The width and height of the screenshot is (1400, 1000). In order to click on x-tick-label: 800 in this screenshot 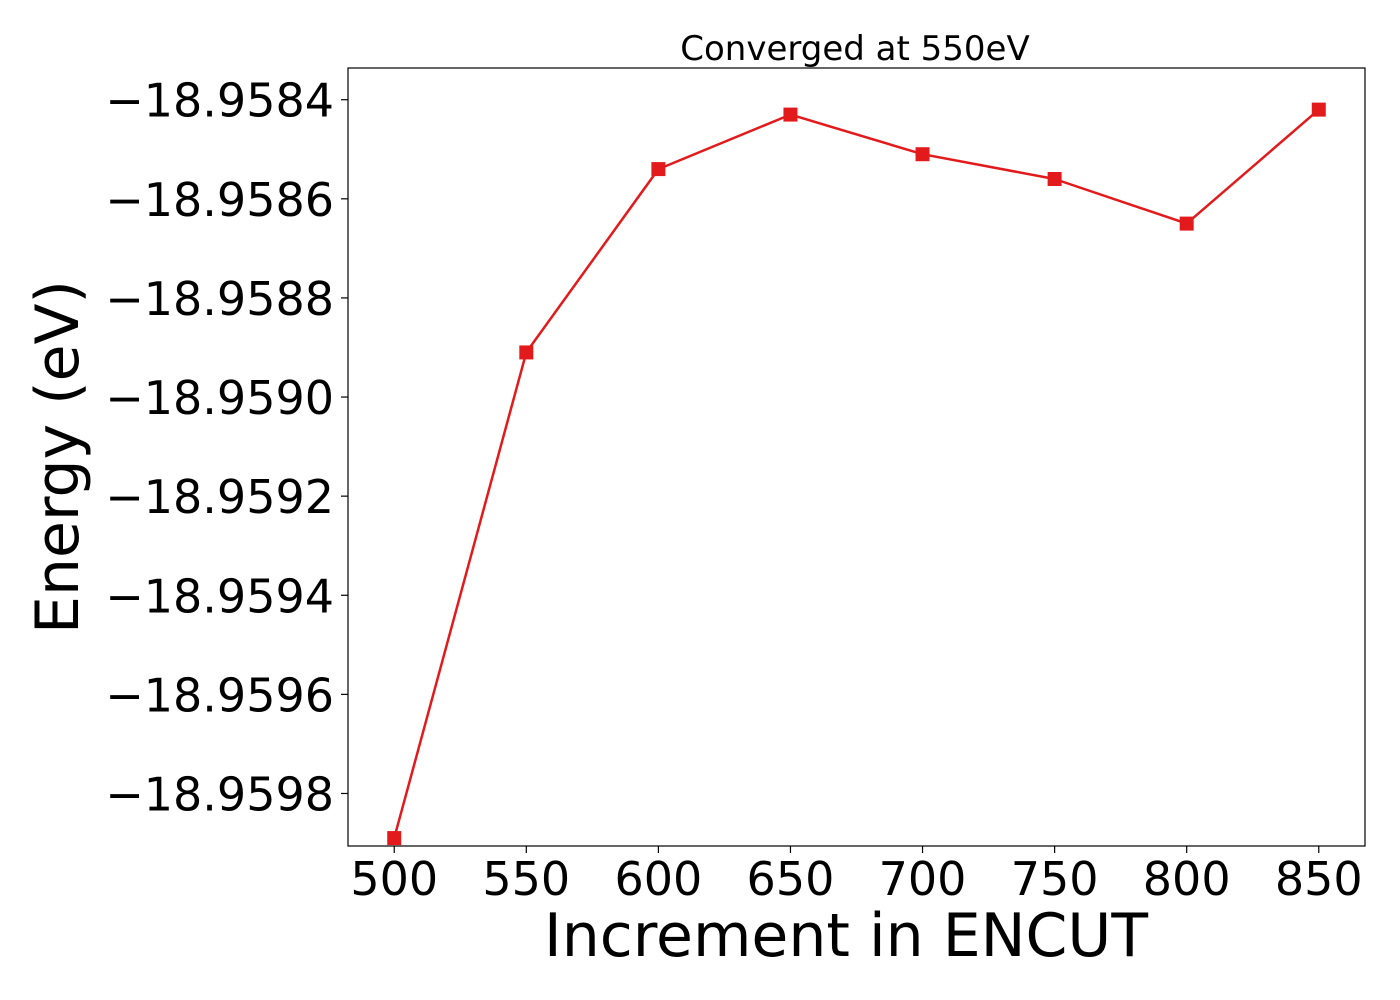, I will do `click(1187, 879)`.